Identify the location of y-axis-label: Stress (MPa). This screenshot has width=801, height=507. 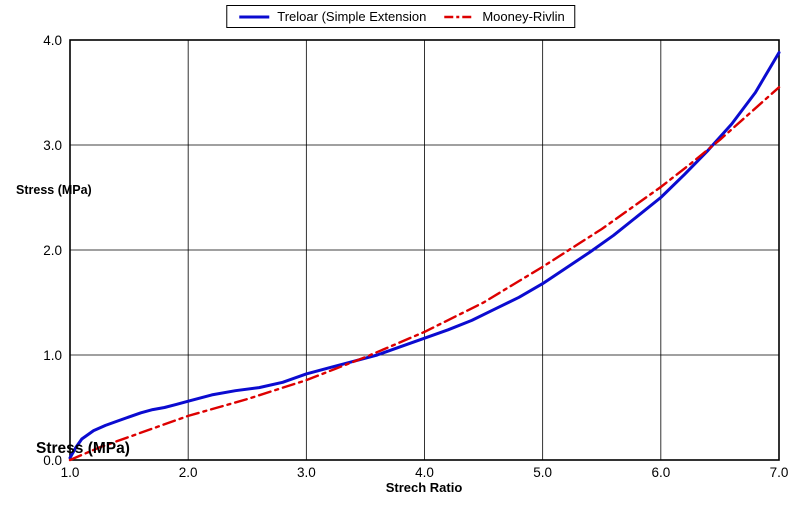
(54, 190).